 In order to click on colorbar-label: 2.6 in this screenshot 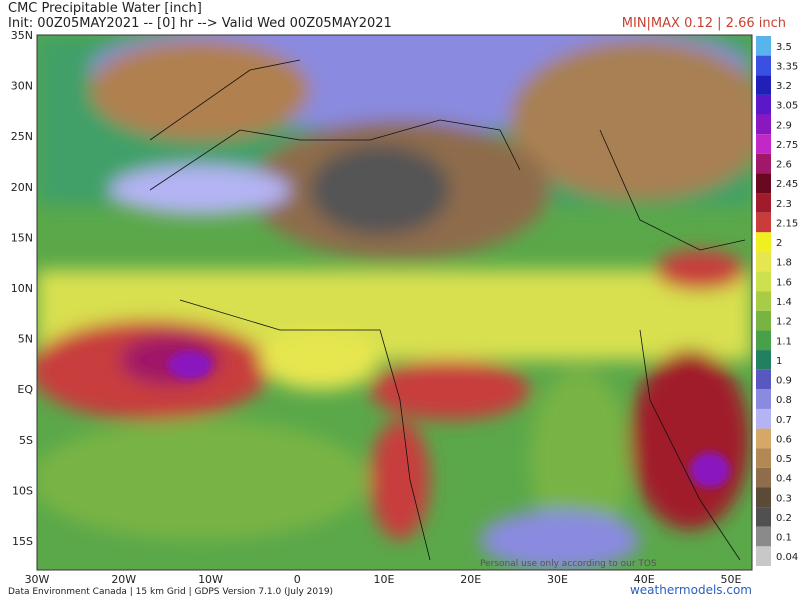, I will do `click(784, 165)`.